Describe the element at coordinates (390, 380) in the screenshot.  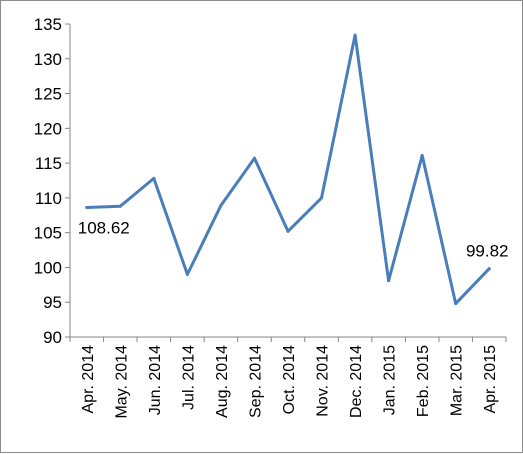
I see `x-tick-label: Jan. 2015` at that location.